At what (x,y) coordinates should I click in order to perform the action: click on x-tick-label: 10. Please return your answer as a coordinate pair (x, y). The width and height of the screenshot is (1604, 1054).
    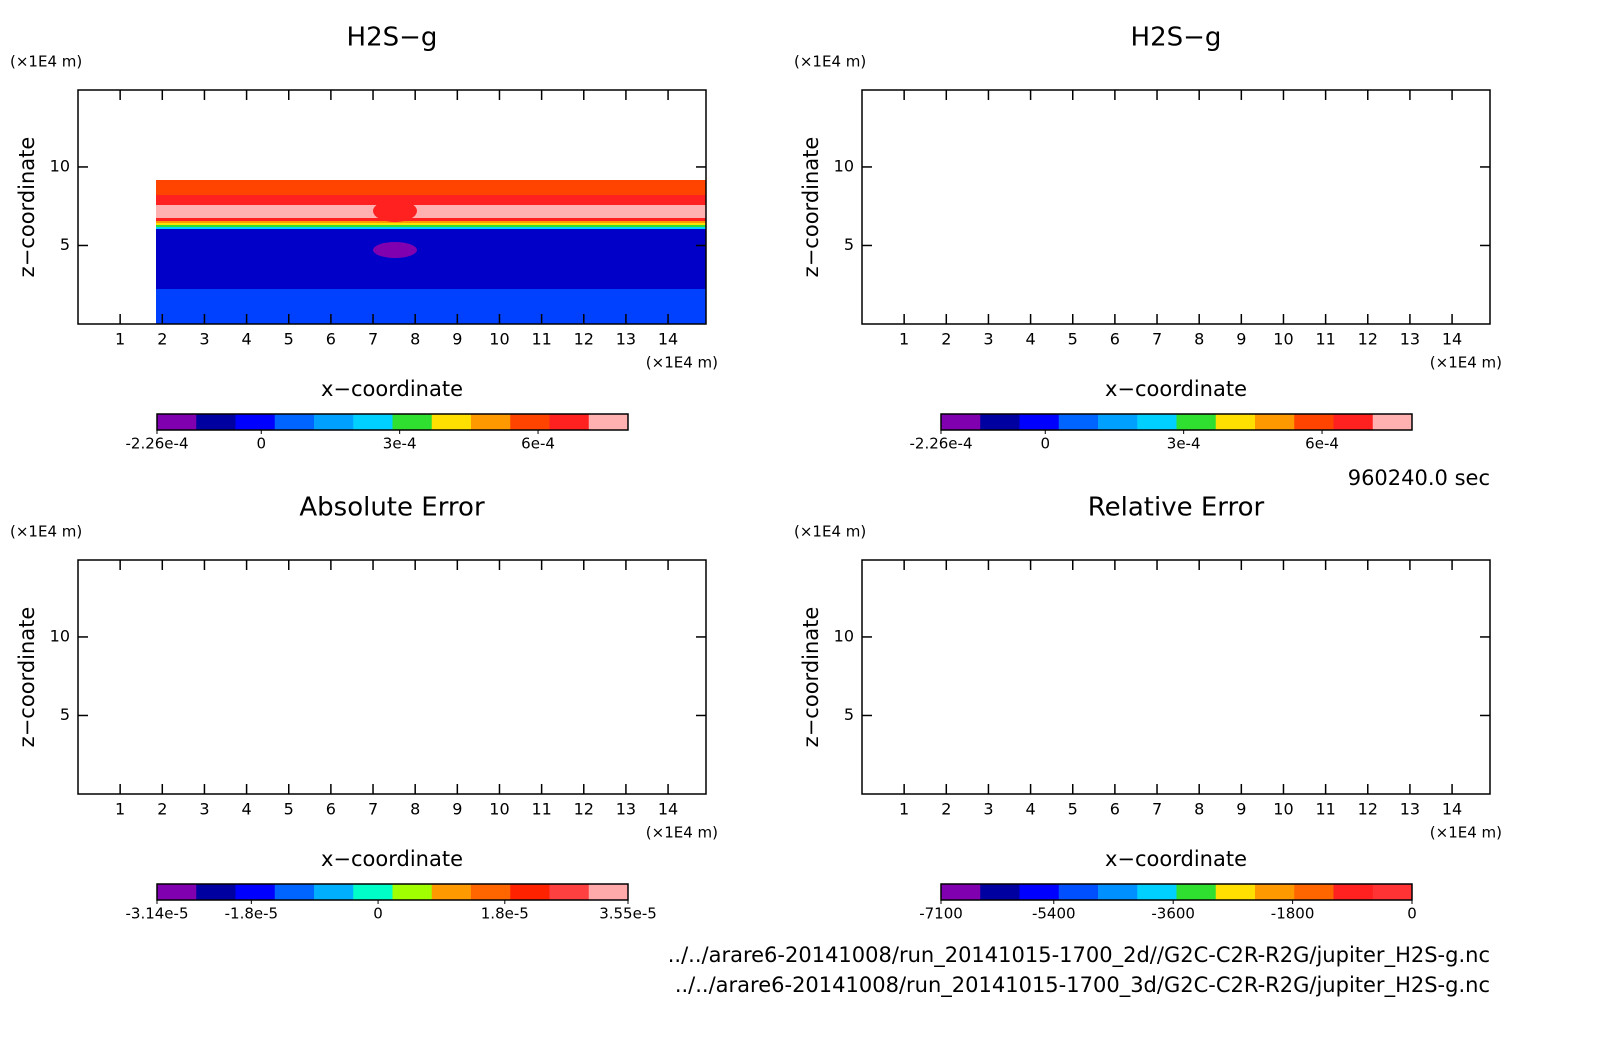
    Looking at the image, I should click on (499, 809).